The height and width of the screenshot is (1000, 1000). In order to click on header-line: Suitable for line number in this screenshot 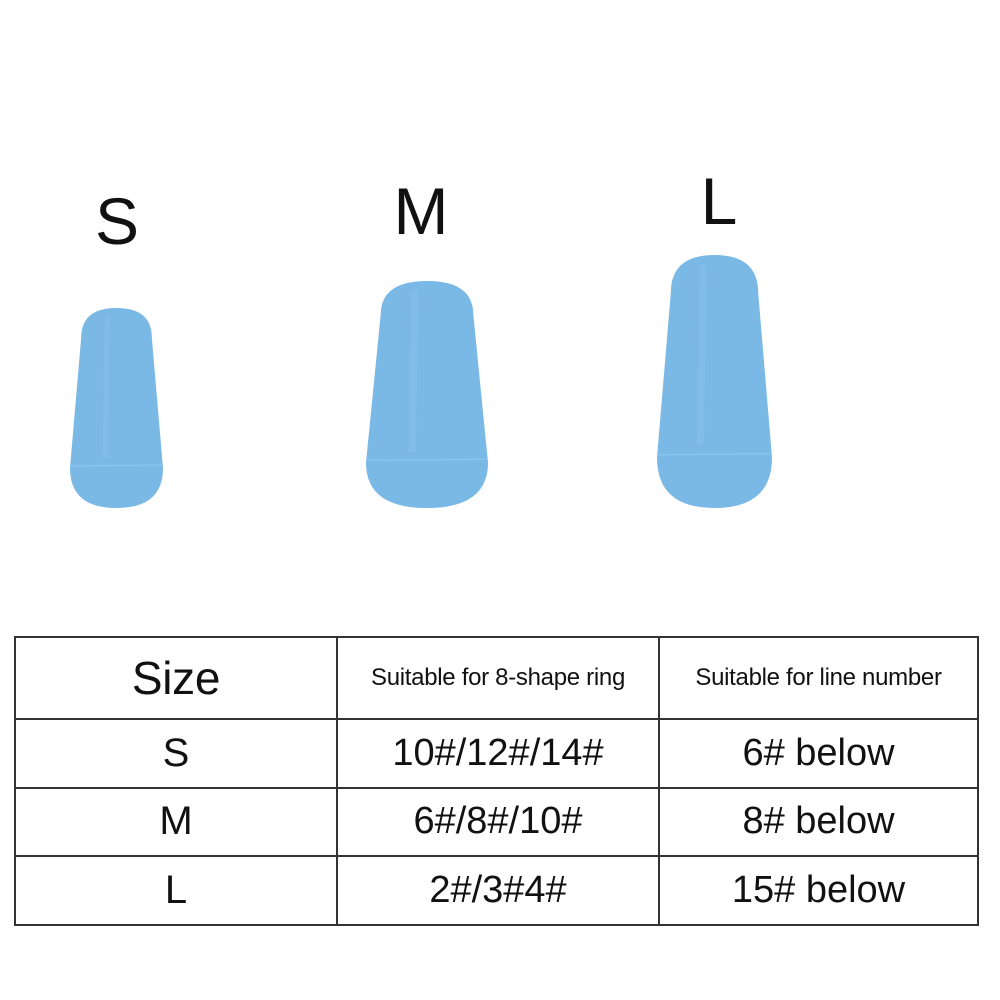, I will do `click(818, 678)`.